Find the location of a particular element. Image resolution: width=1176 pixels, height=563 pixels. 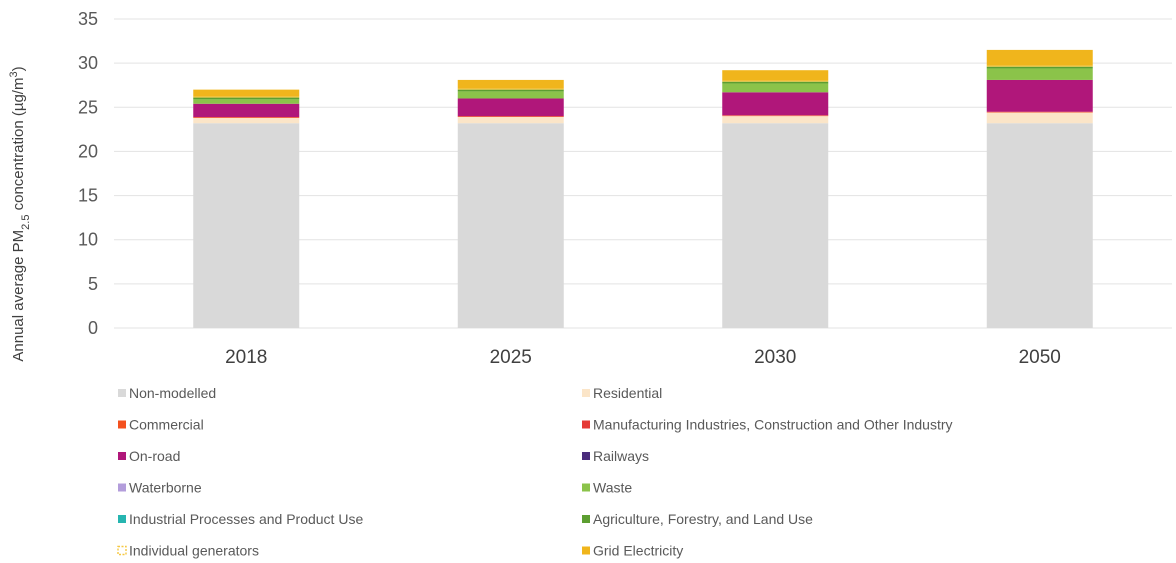

x-tick-label: 2025 is located at coordinates (511, 357).